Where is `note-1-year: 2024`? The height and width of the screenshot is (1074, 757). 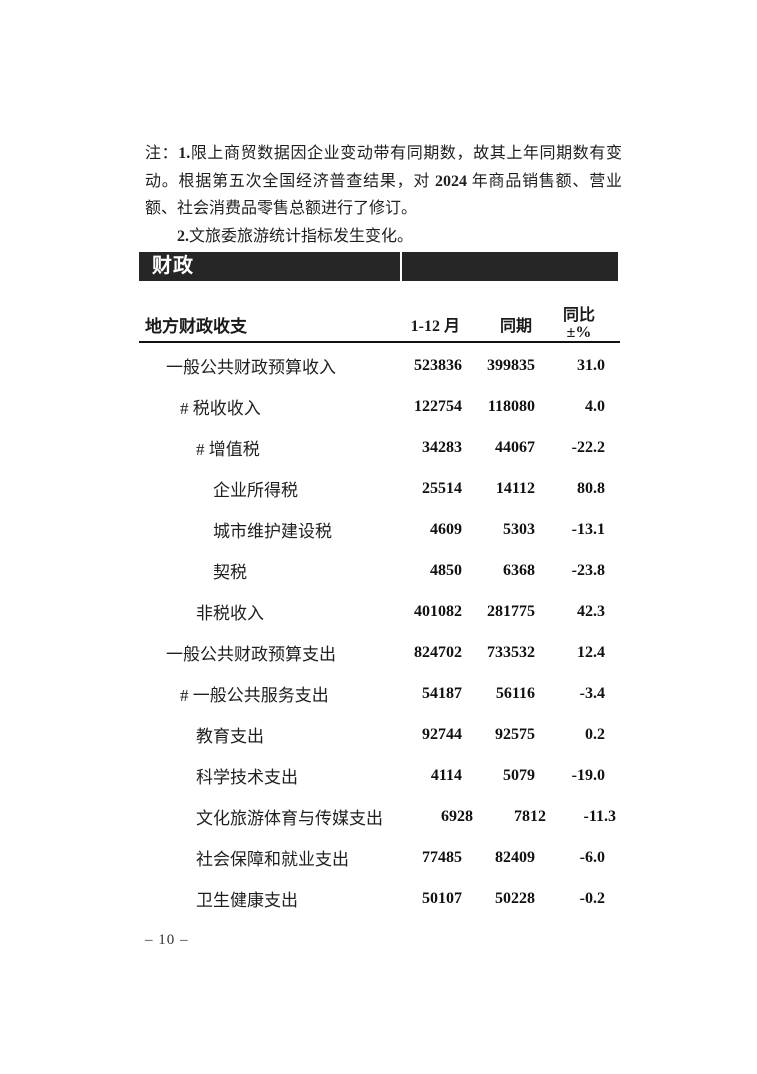 note-1-year: 2024 is located at coordinates (450, 181).